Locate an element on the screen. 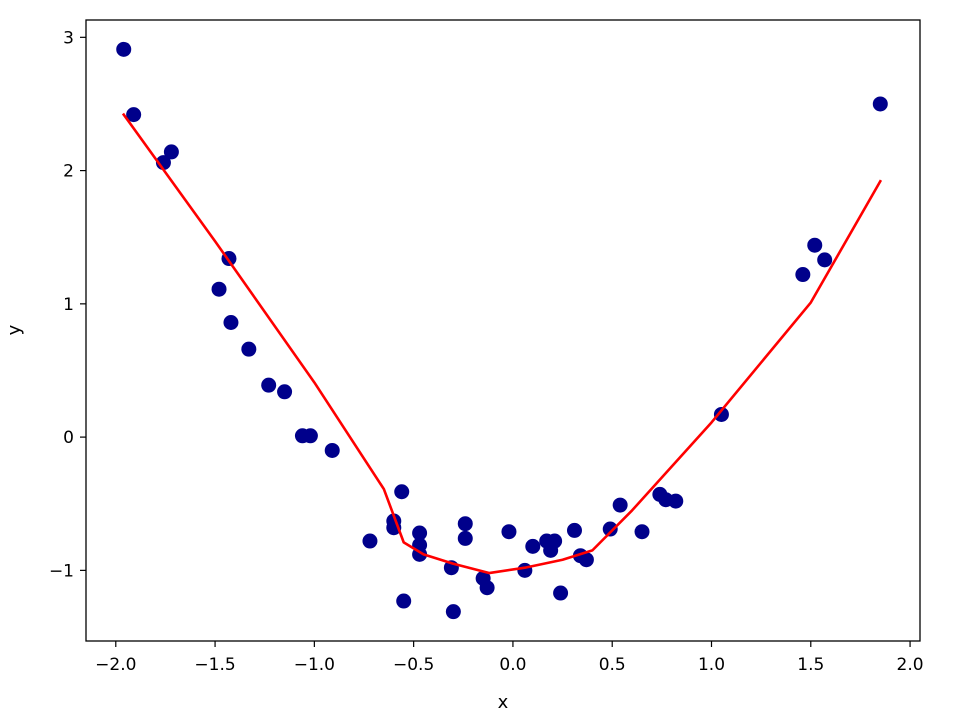 The height and width of the screenshot is (719, 958). x-tick-label: 0.5 is located at coordinates (612, 665).